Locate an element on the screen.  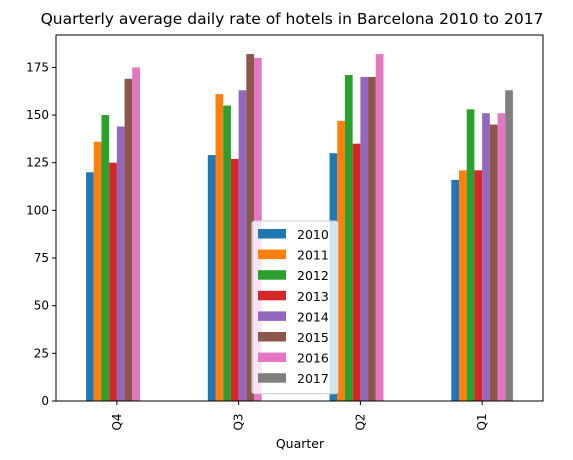
bar-2011-Q3 is located at coordinates (219, 247).